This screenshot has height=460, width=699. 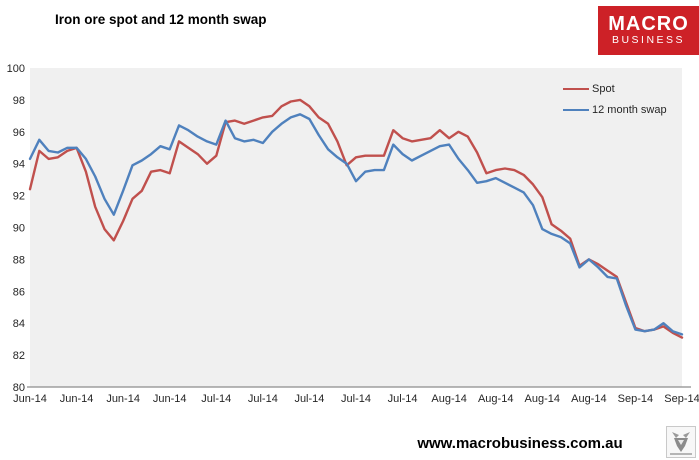 What do you see at coordinates (629, 109) in the screenshot?
I see `legend-label-swap: 12 month swap` at bounding box center [629, 109].